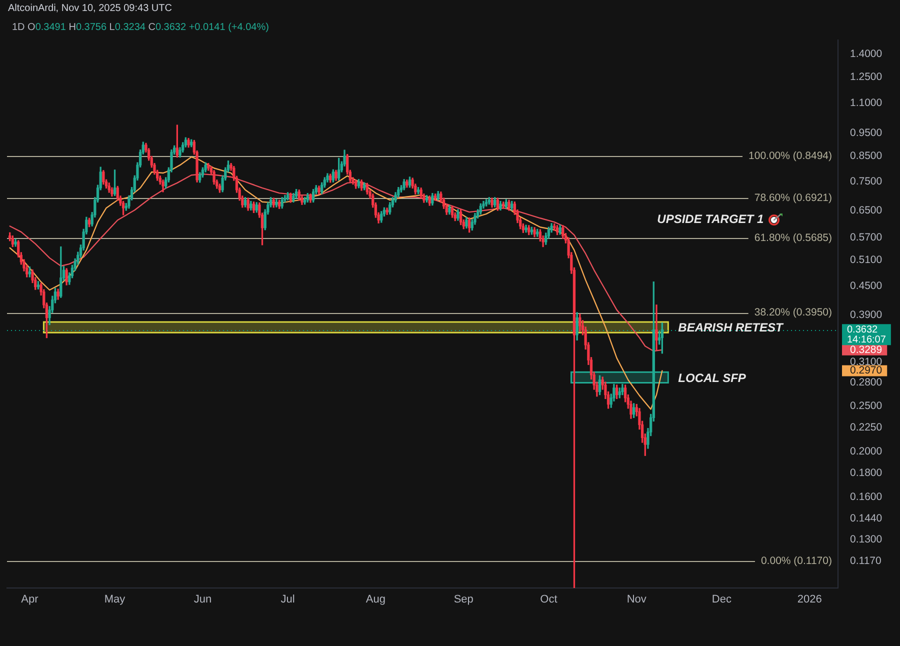 The height and width of the screenshot is (646, 900). What do you see at coordinates (636, 600) in the screenshot?
I see `x-tick-label: Nov` at bounding box center [636, 600].